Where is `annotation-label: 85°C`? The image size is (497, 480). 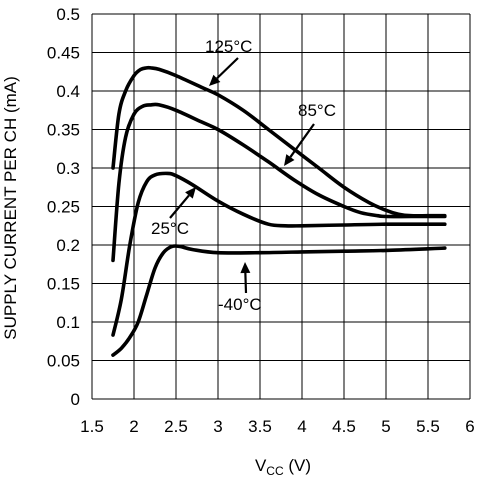 annotation-label: 85°C is located at coordinates (317, 110).